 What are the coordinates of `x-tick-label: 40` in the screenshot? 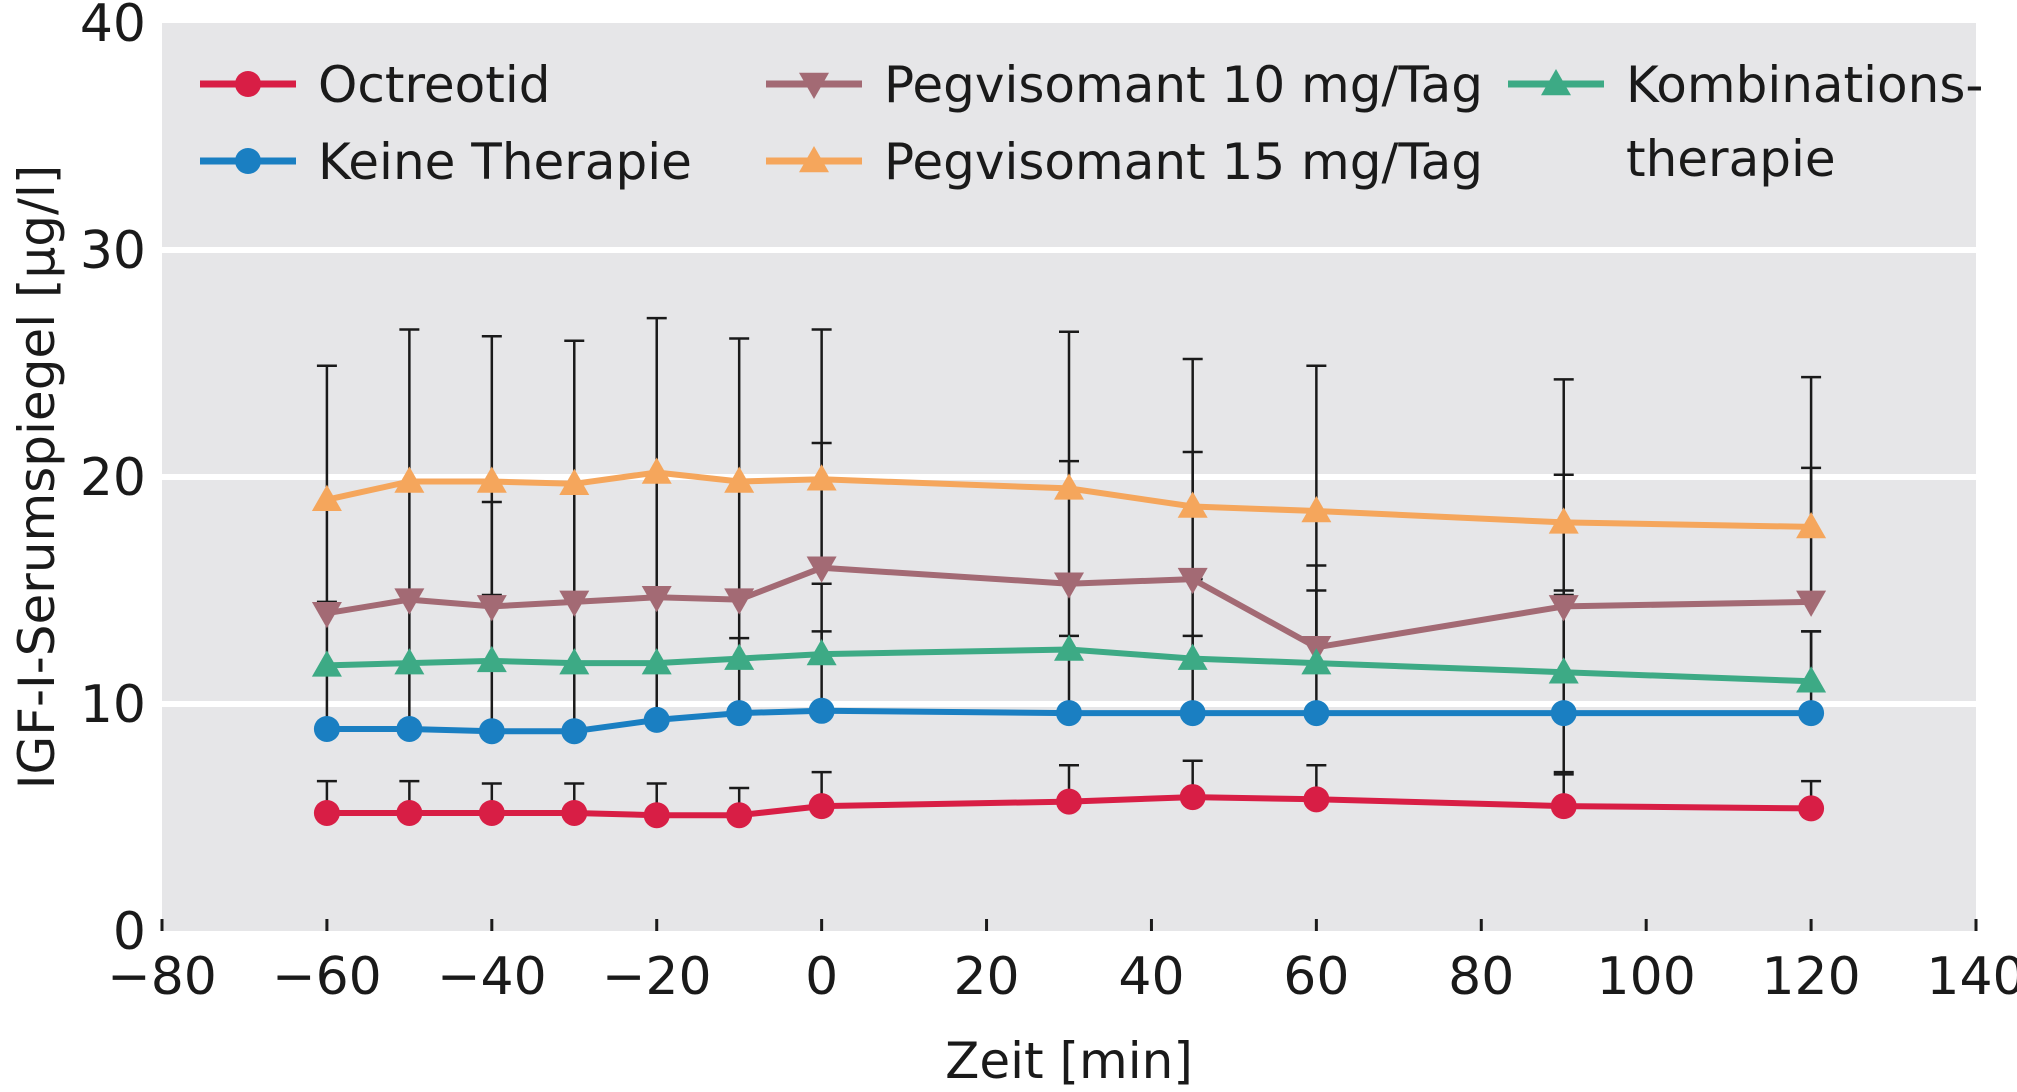 It's located at (1151, 977).